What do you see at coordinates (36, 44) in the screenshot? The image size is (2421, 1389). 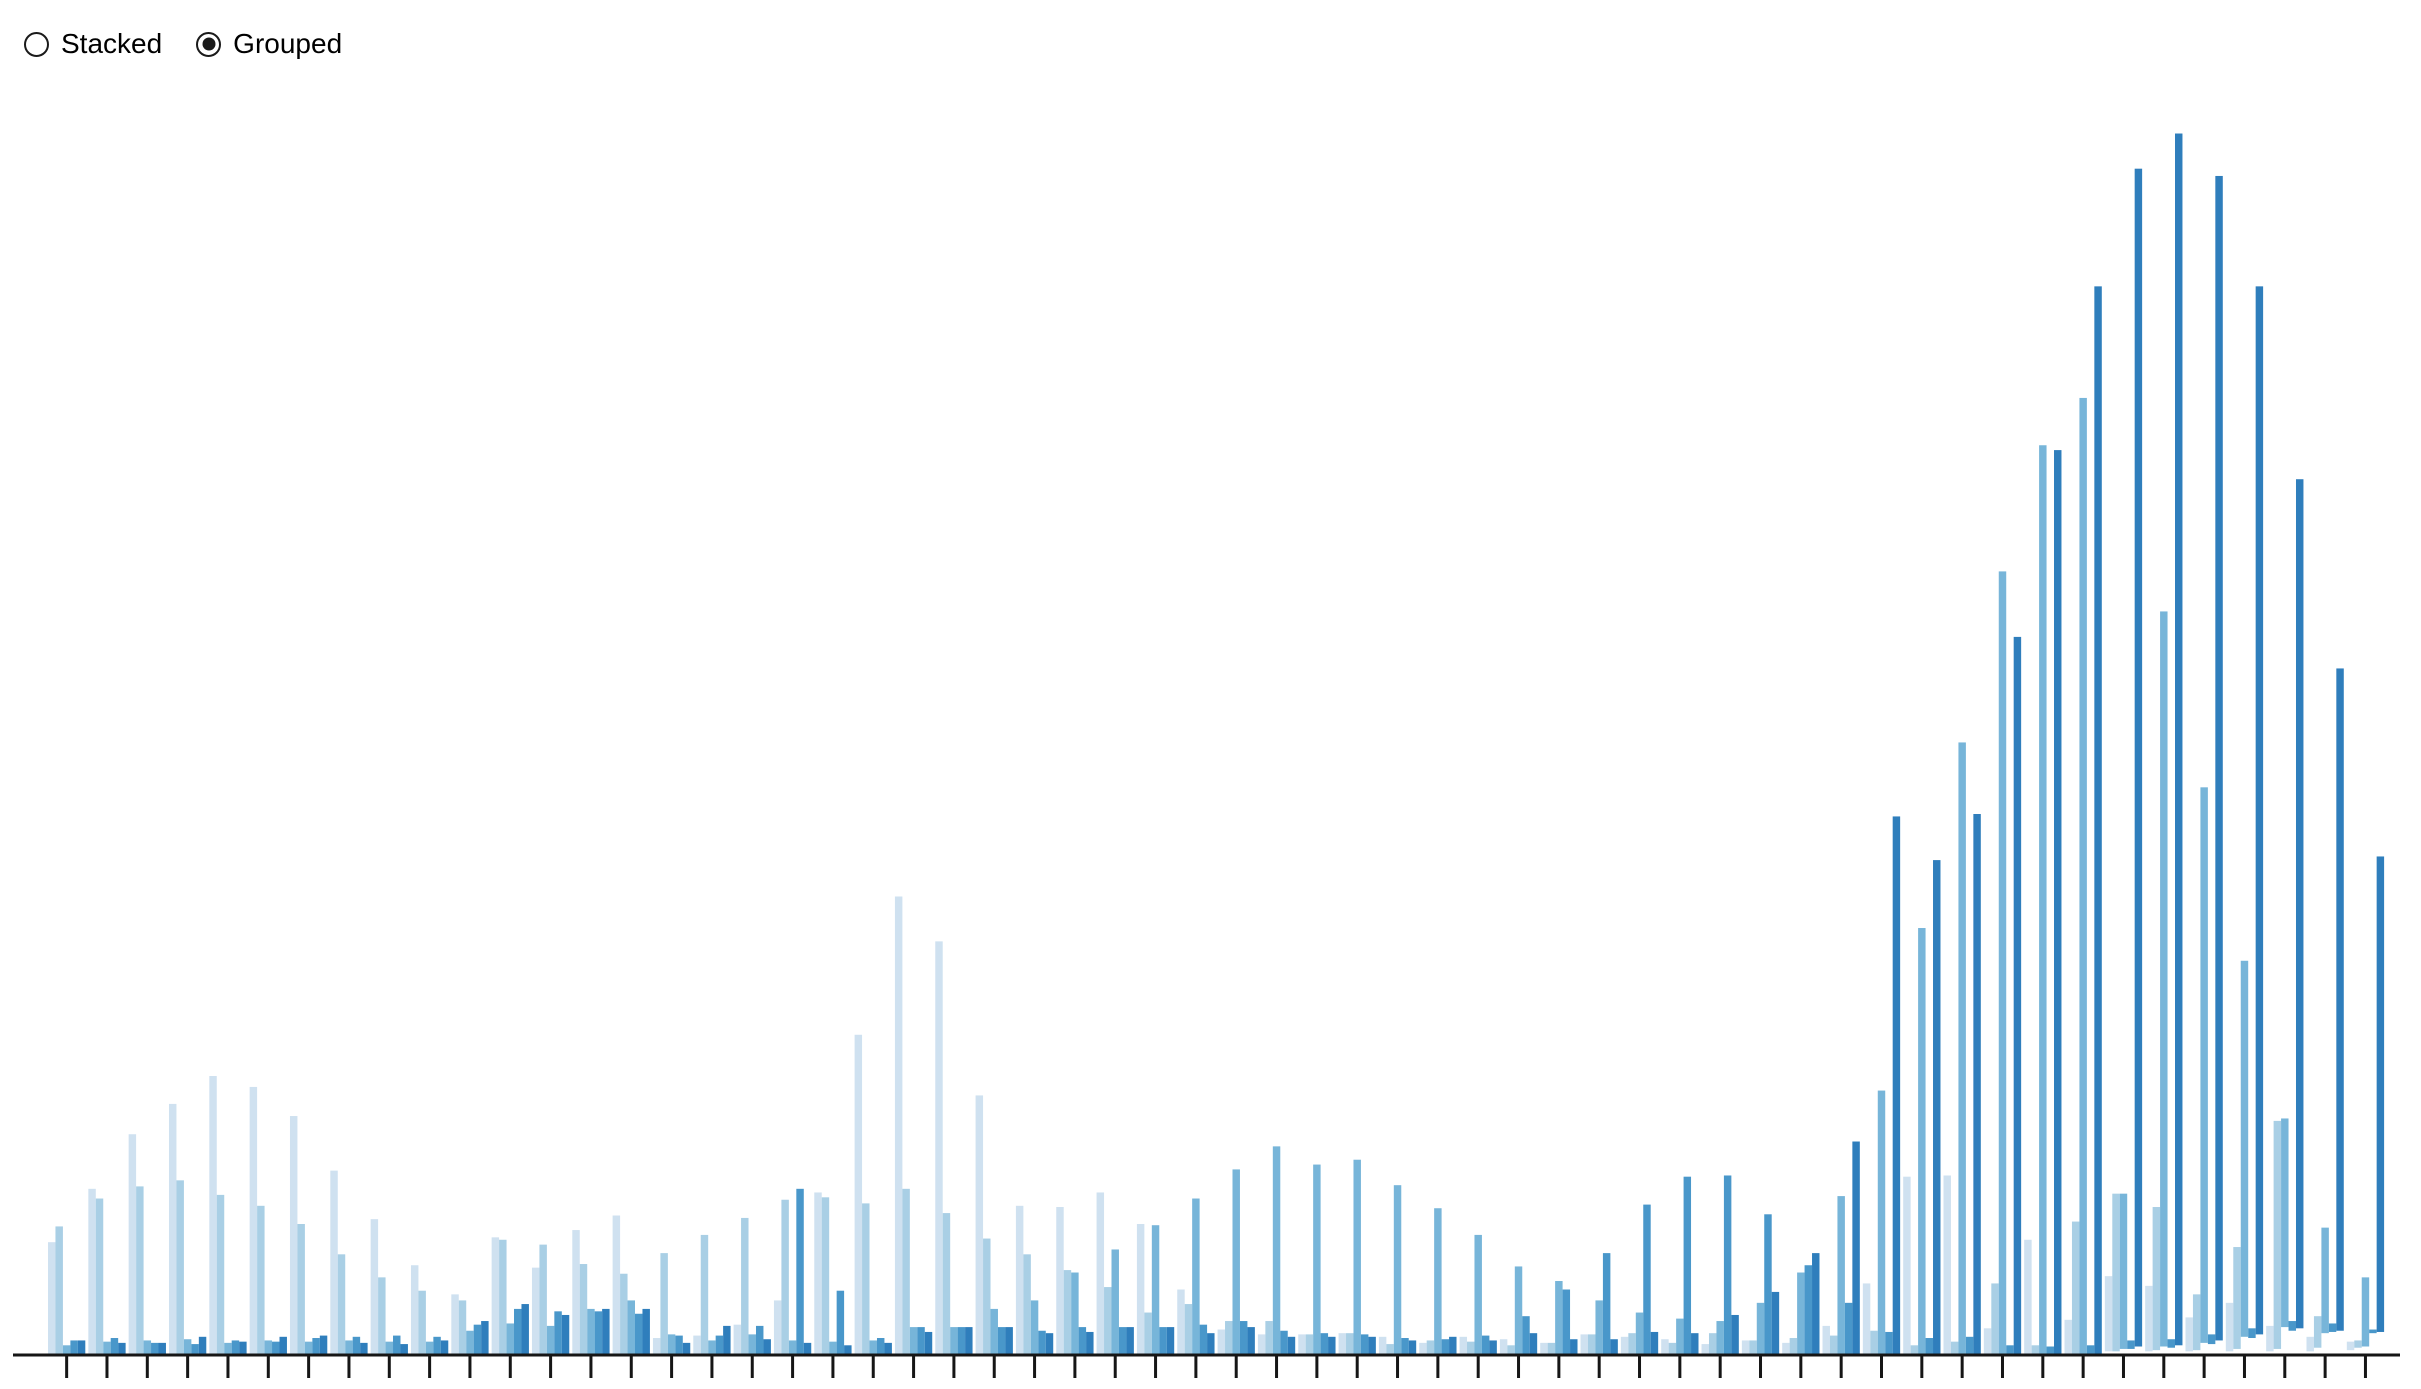 I see `stacked-radio-input` at bounding box center [36, 44].